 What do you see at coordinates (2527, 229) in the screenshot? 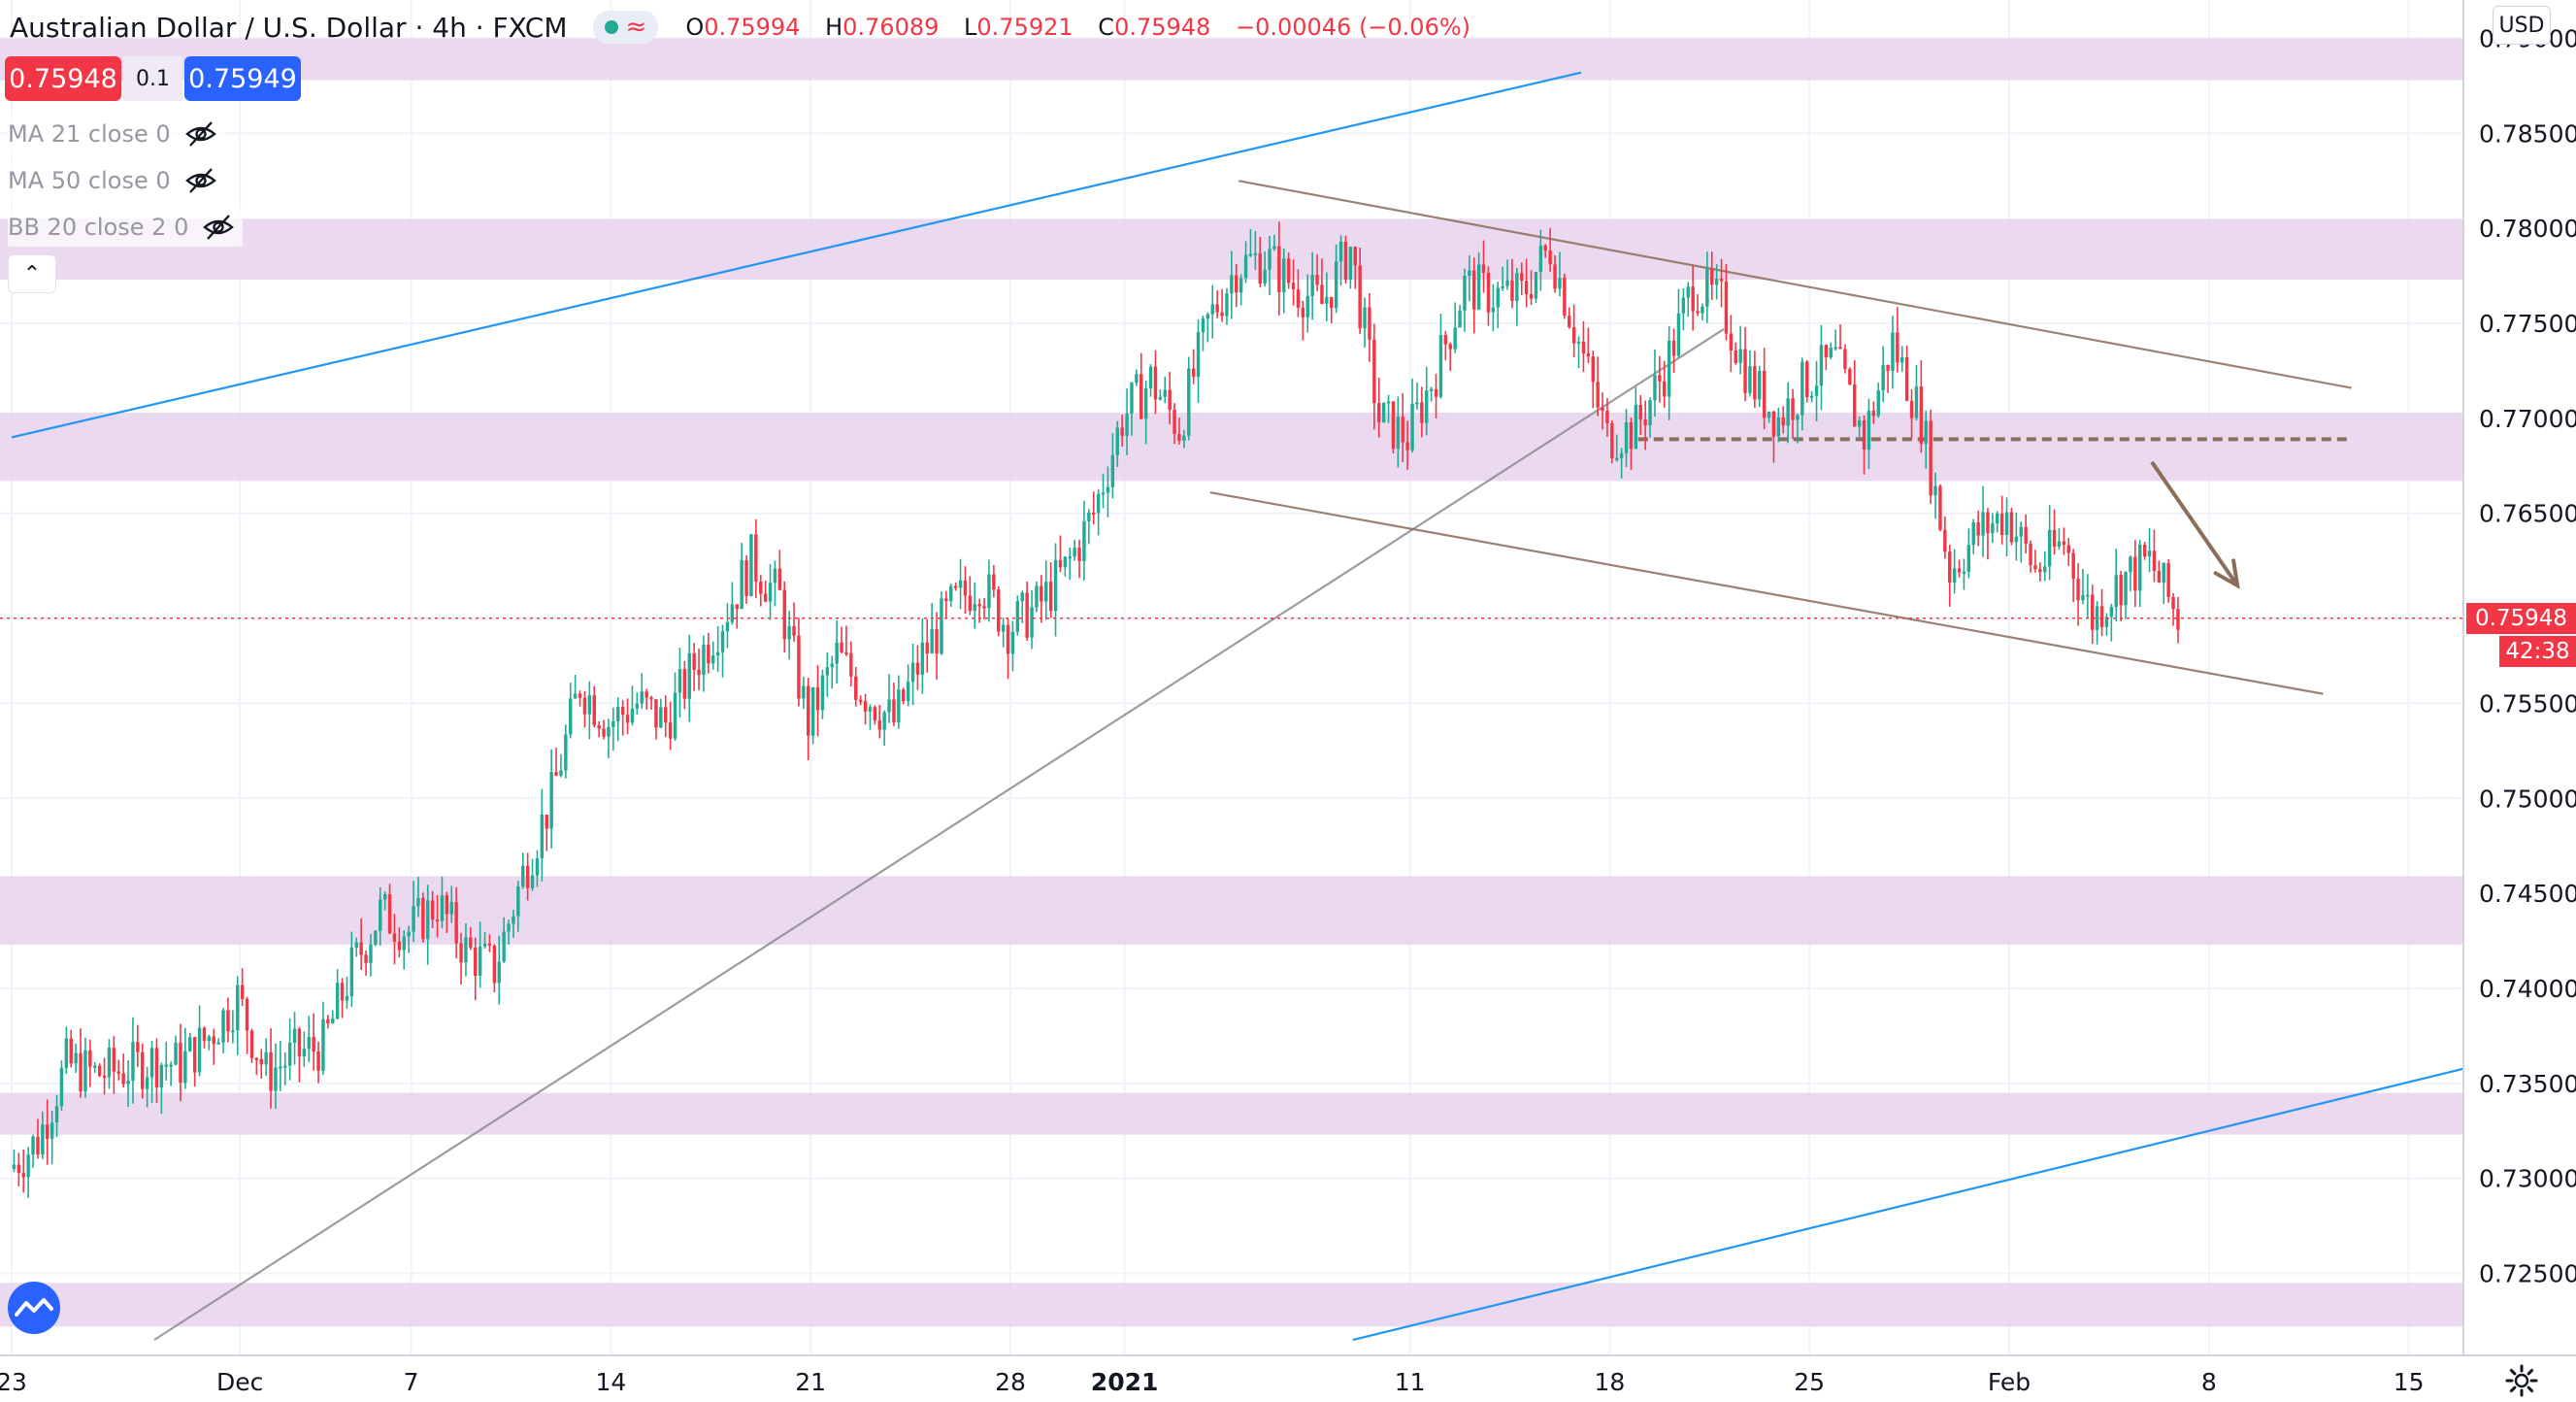
I see `price-tick-label: 0.78000` at bounding box center [2527, 229].